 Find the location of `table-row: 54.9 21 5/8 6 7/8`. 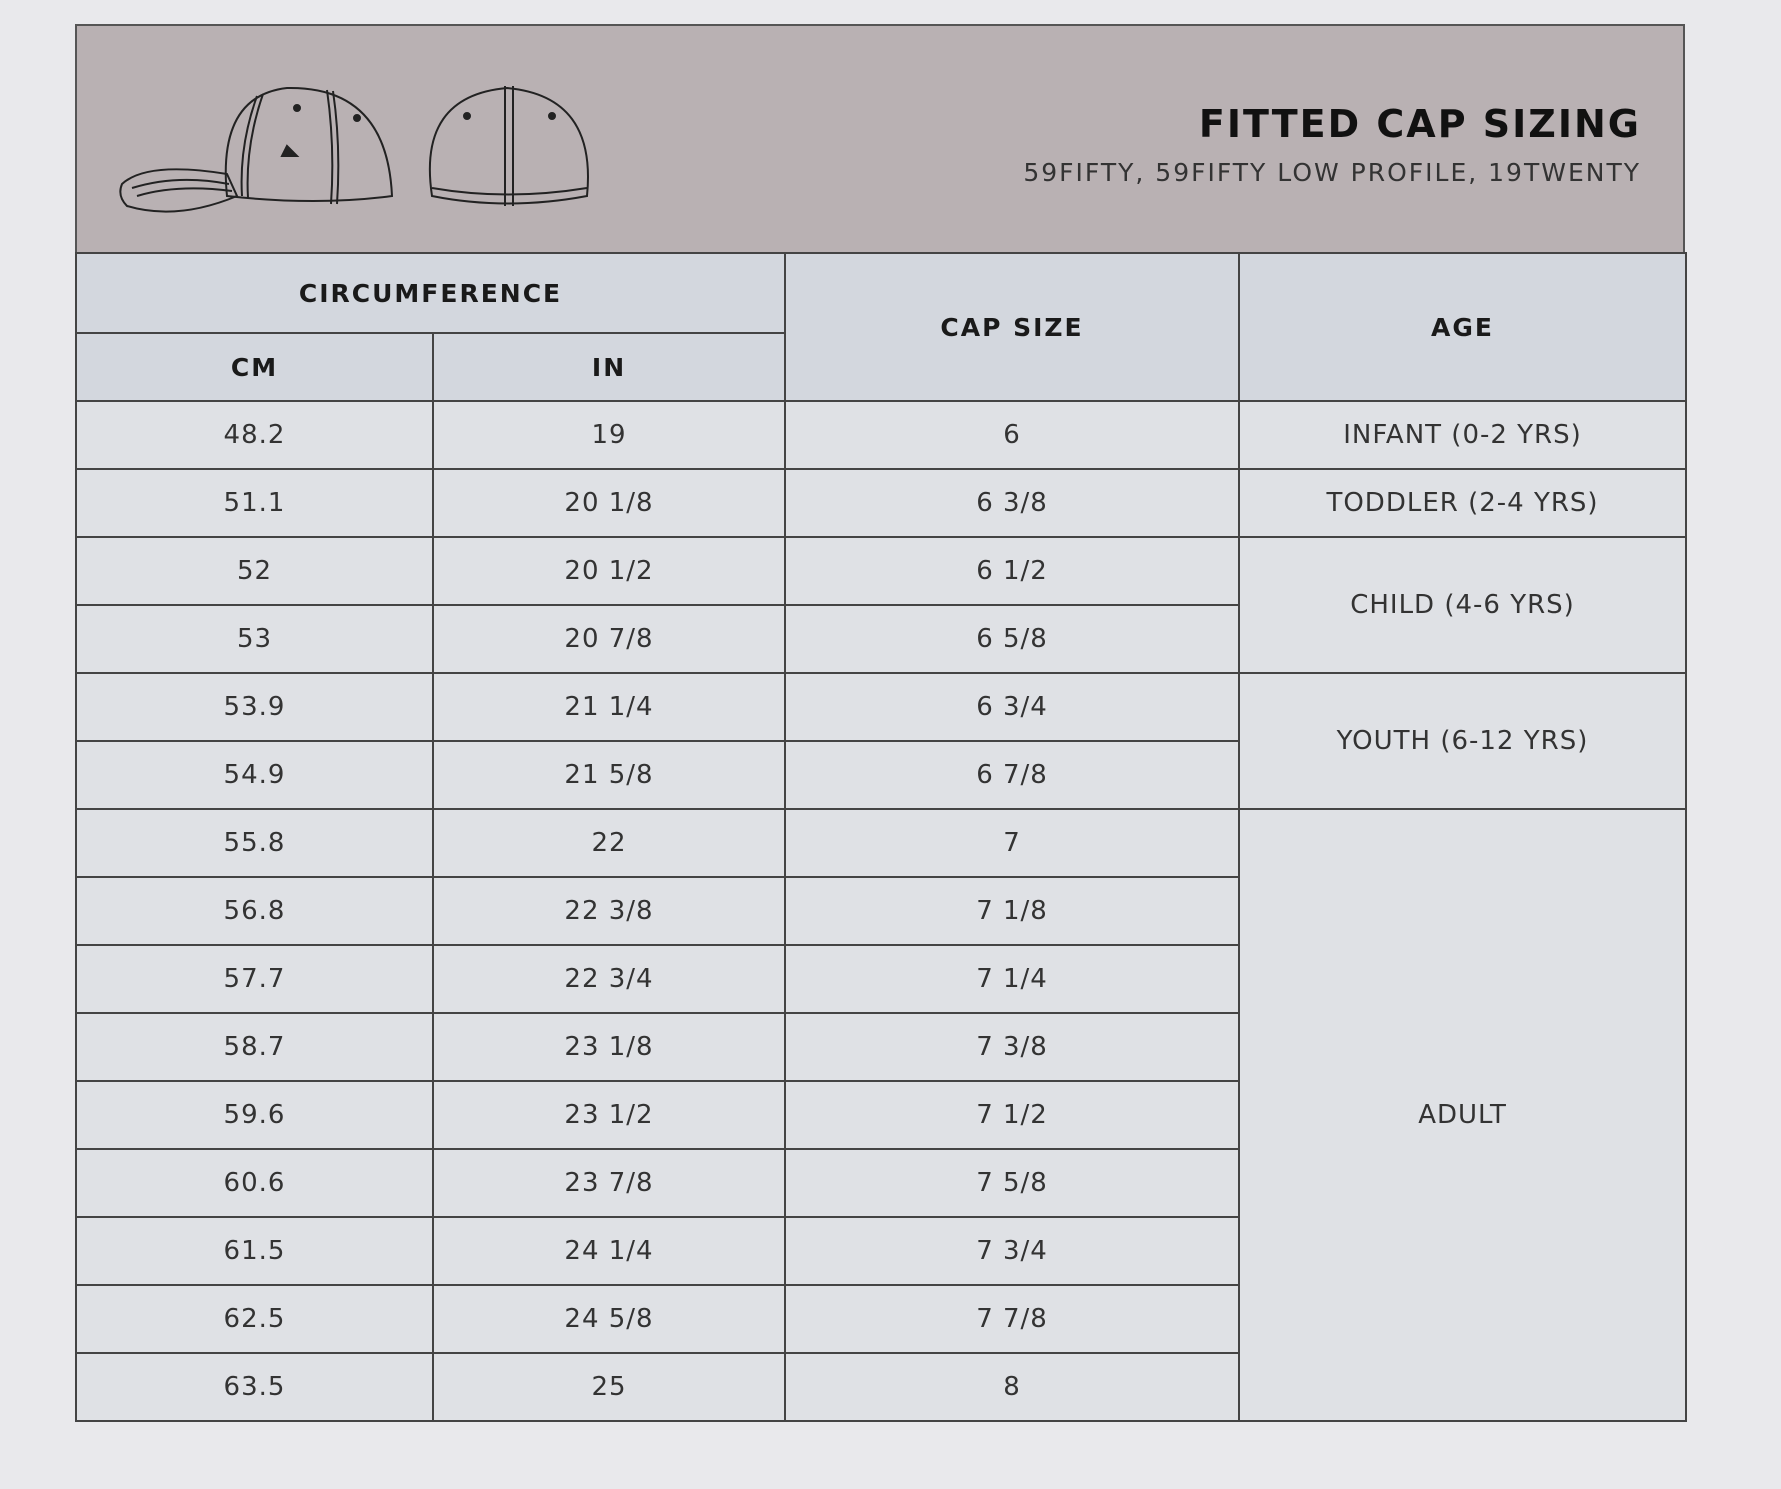

table-row: 54.9 21 5/8 6 7/8 is located at coordinates (880, 775).